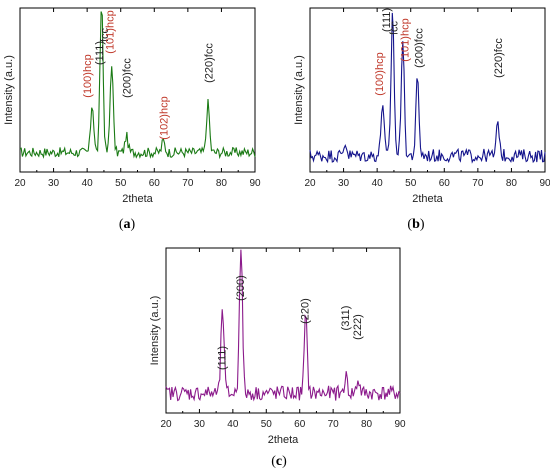 The width and height of the screenshot is (550, 472). I want to click on panel-caption: (b), so click(415, 224).